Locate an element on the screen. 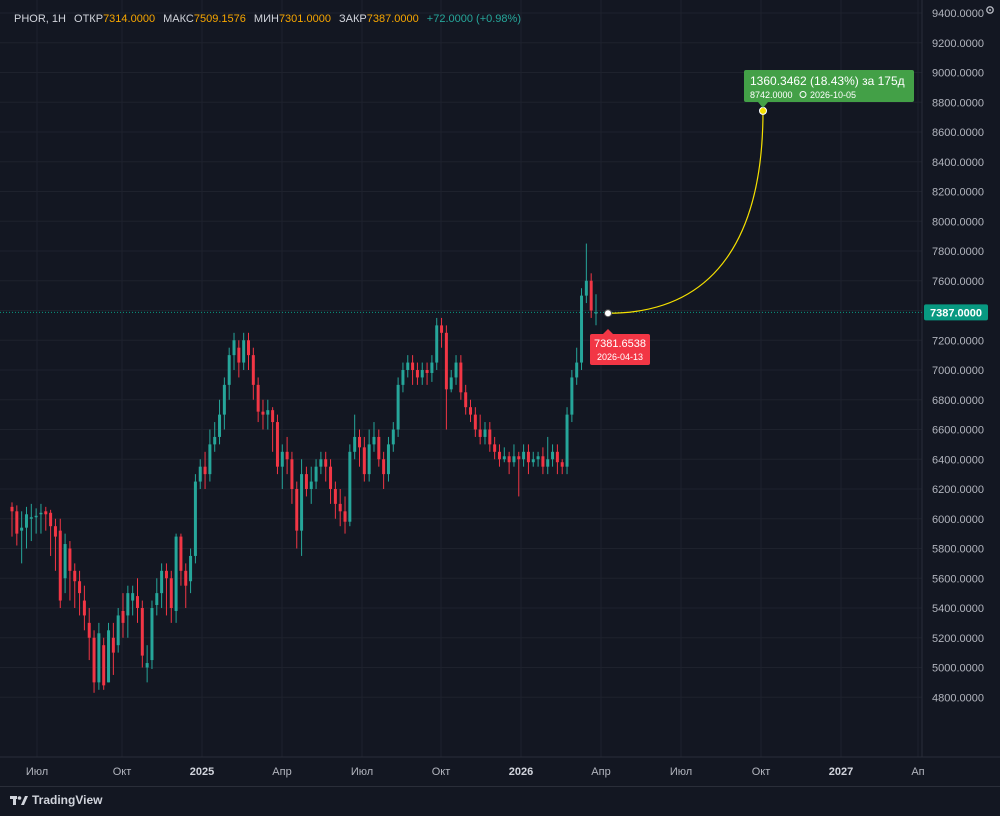 Image resolution: width=1000 pixels, height=816 pixels. y-tick-label: 7800.0000 is located at coordinates (958, 252).